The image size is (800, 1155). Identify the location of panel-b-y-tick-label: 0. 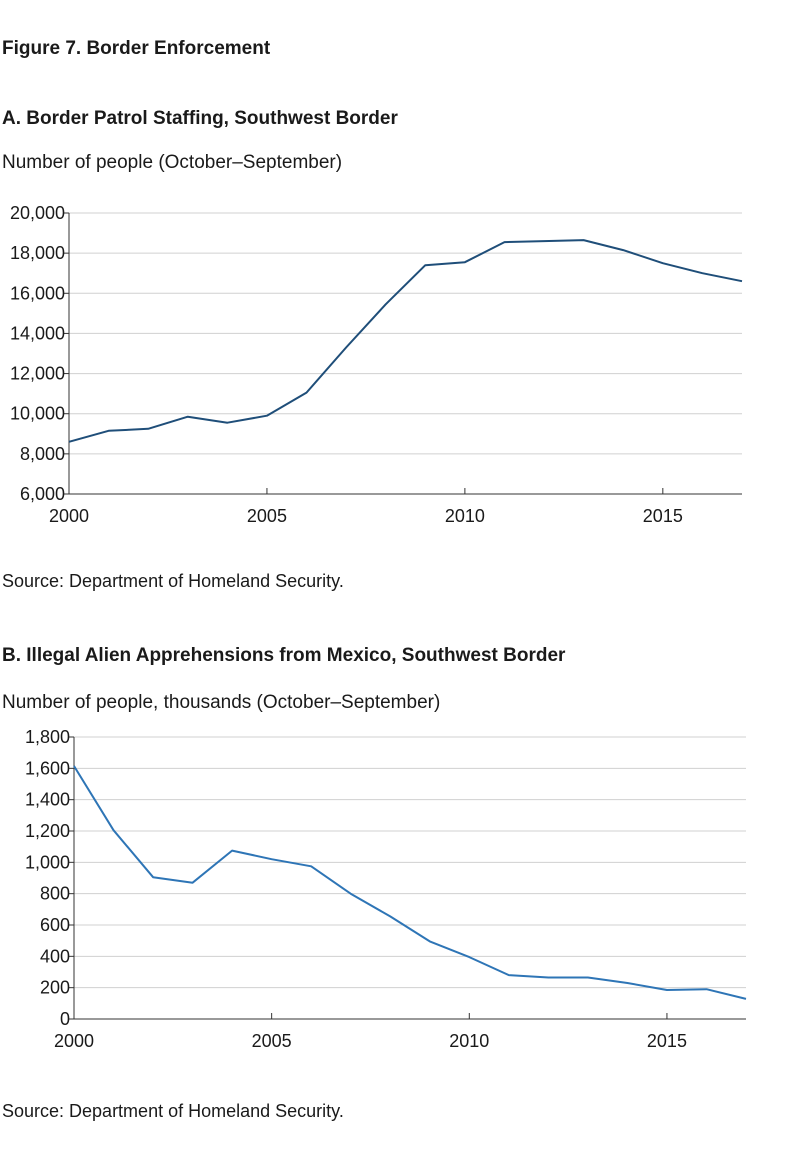
(65, 1019).